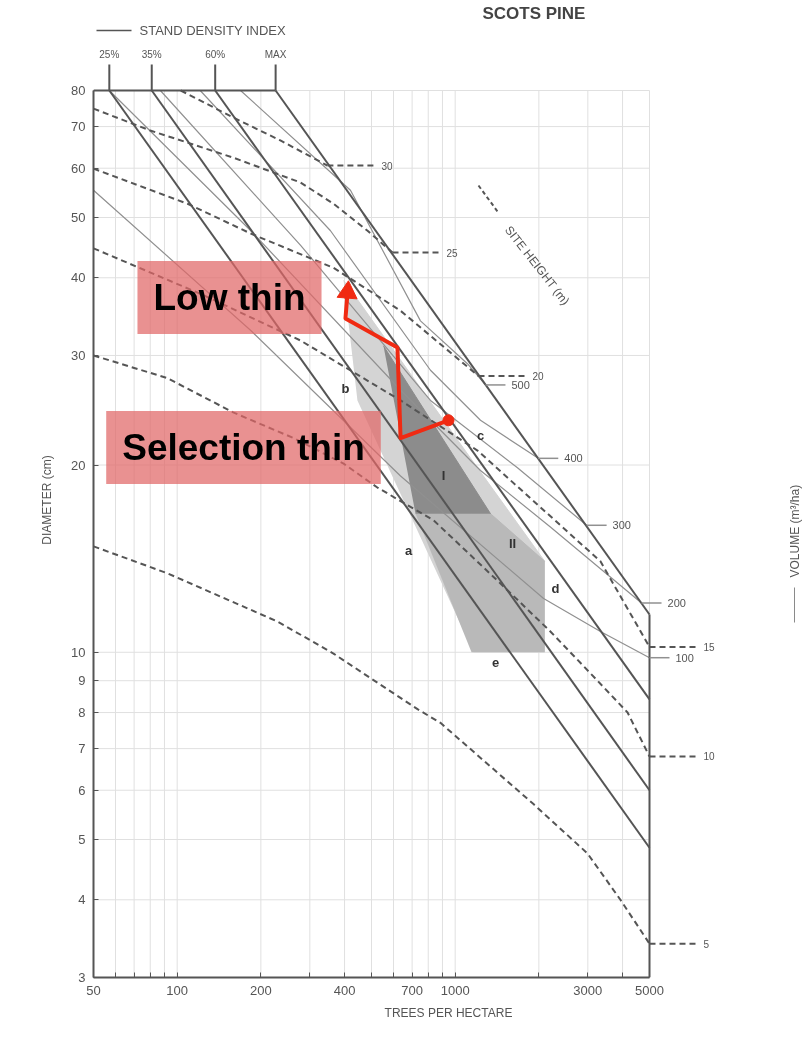 This screenshot has width=805, height=1042. What do you see at coordinates (151, 54) in the screenshot?
I see `text: 35%` at bounding box center [151, 54].